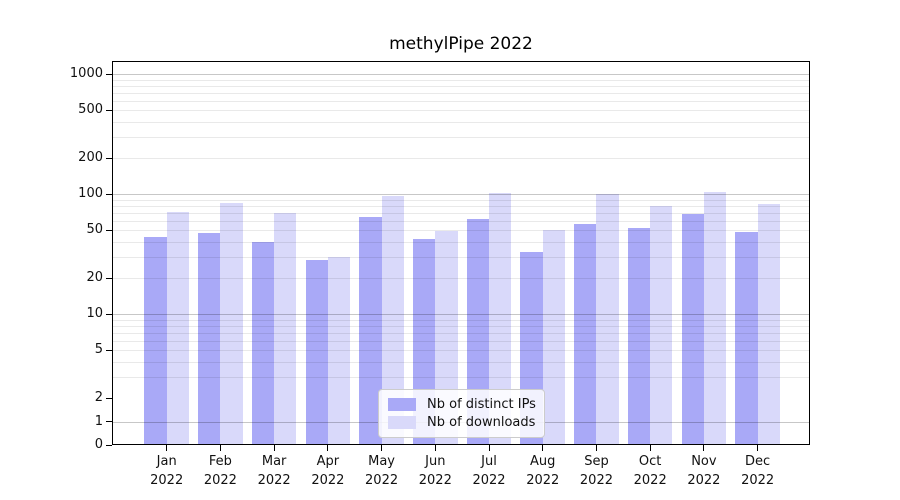 The width and height of the screenshot is (900, 500). I want to click on bar-nov-ips, so click(692, 329).